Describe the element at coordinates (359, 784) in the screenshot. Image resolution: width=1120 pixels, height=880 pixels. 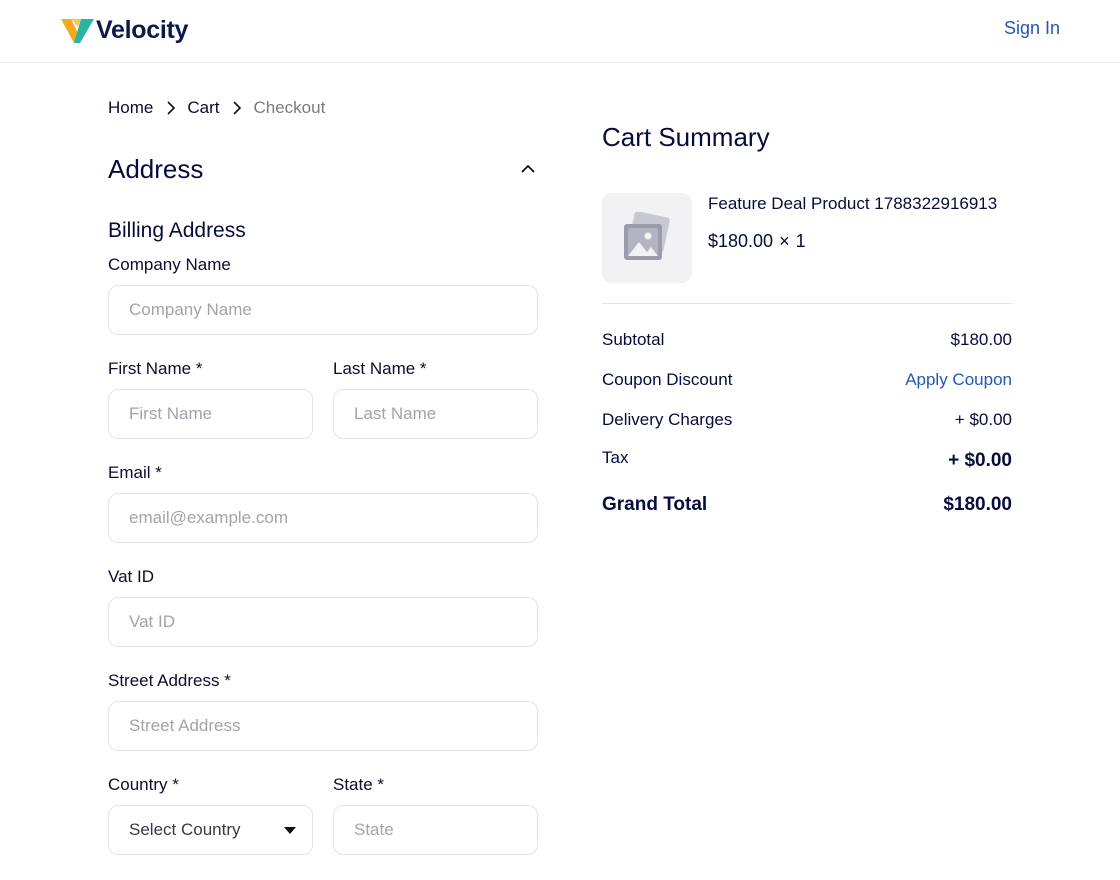
I see `state-label: State *` at that location.